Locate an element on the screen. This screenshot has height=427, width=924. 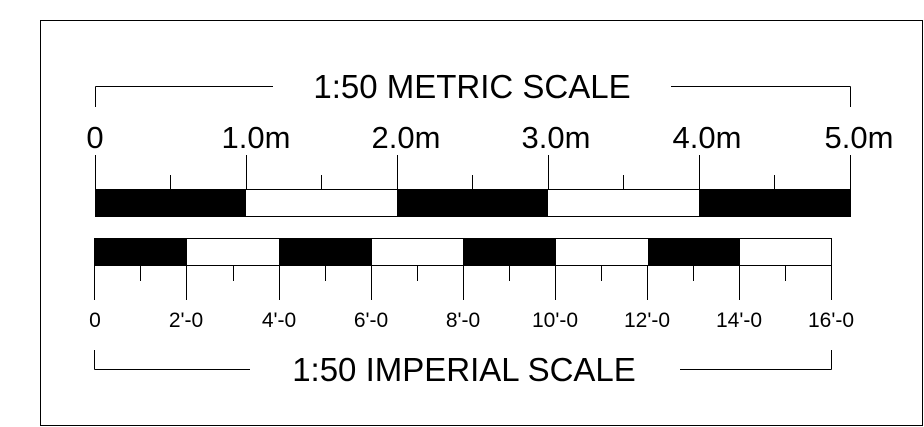
imperial-label-16ft: 16'-0 is located at coordinates (831, 320).